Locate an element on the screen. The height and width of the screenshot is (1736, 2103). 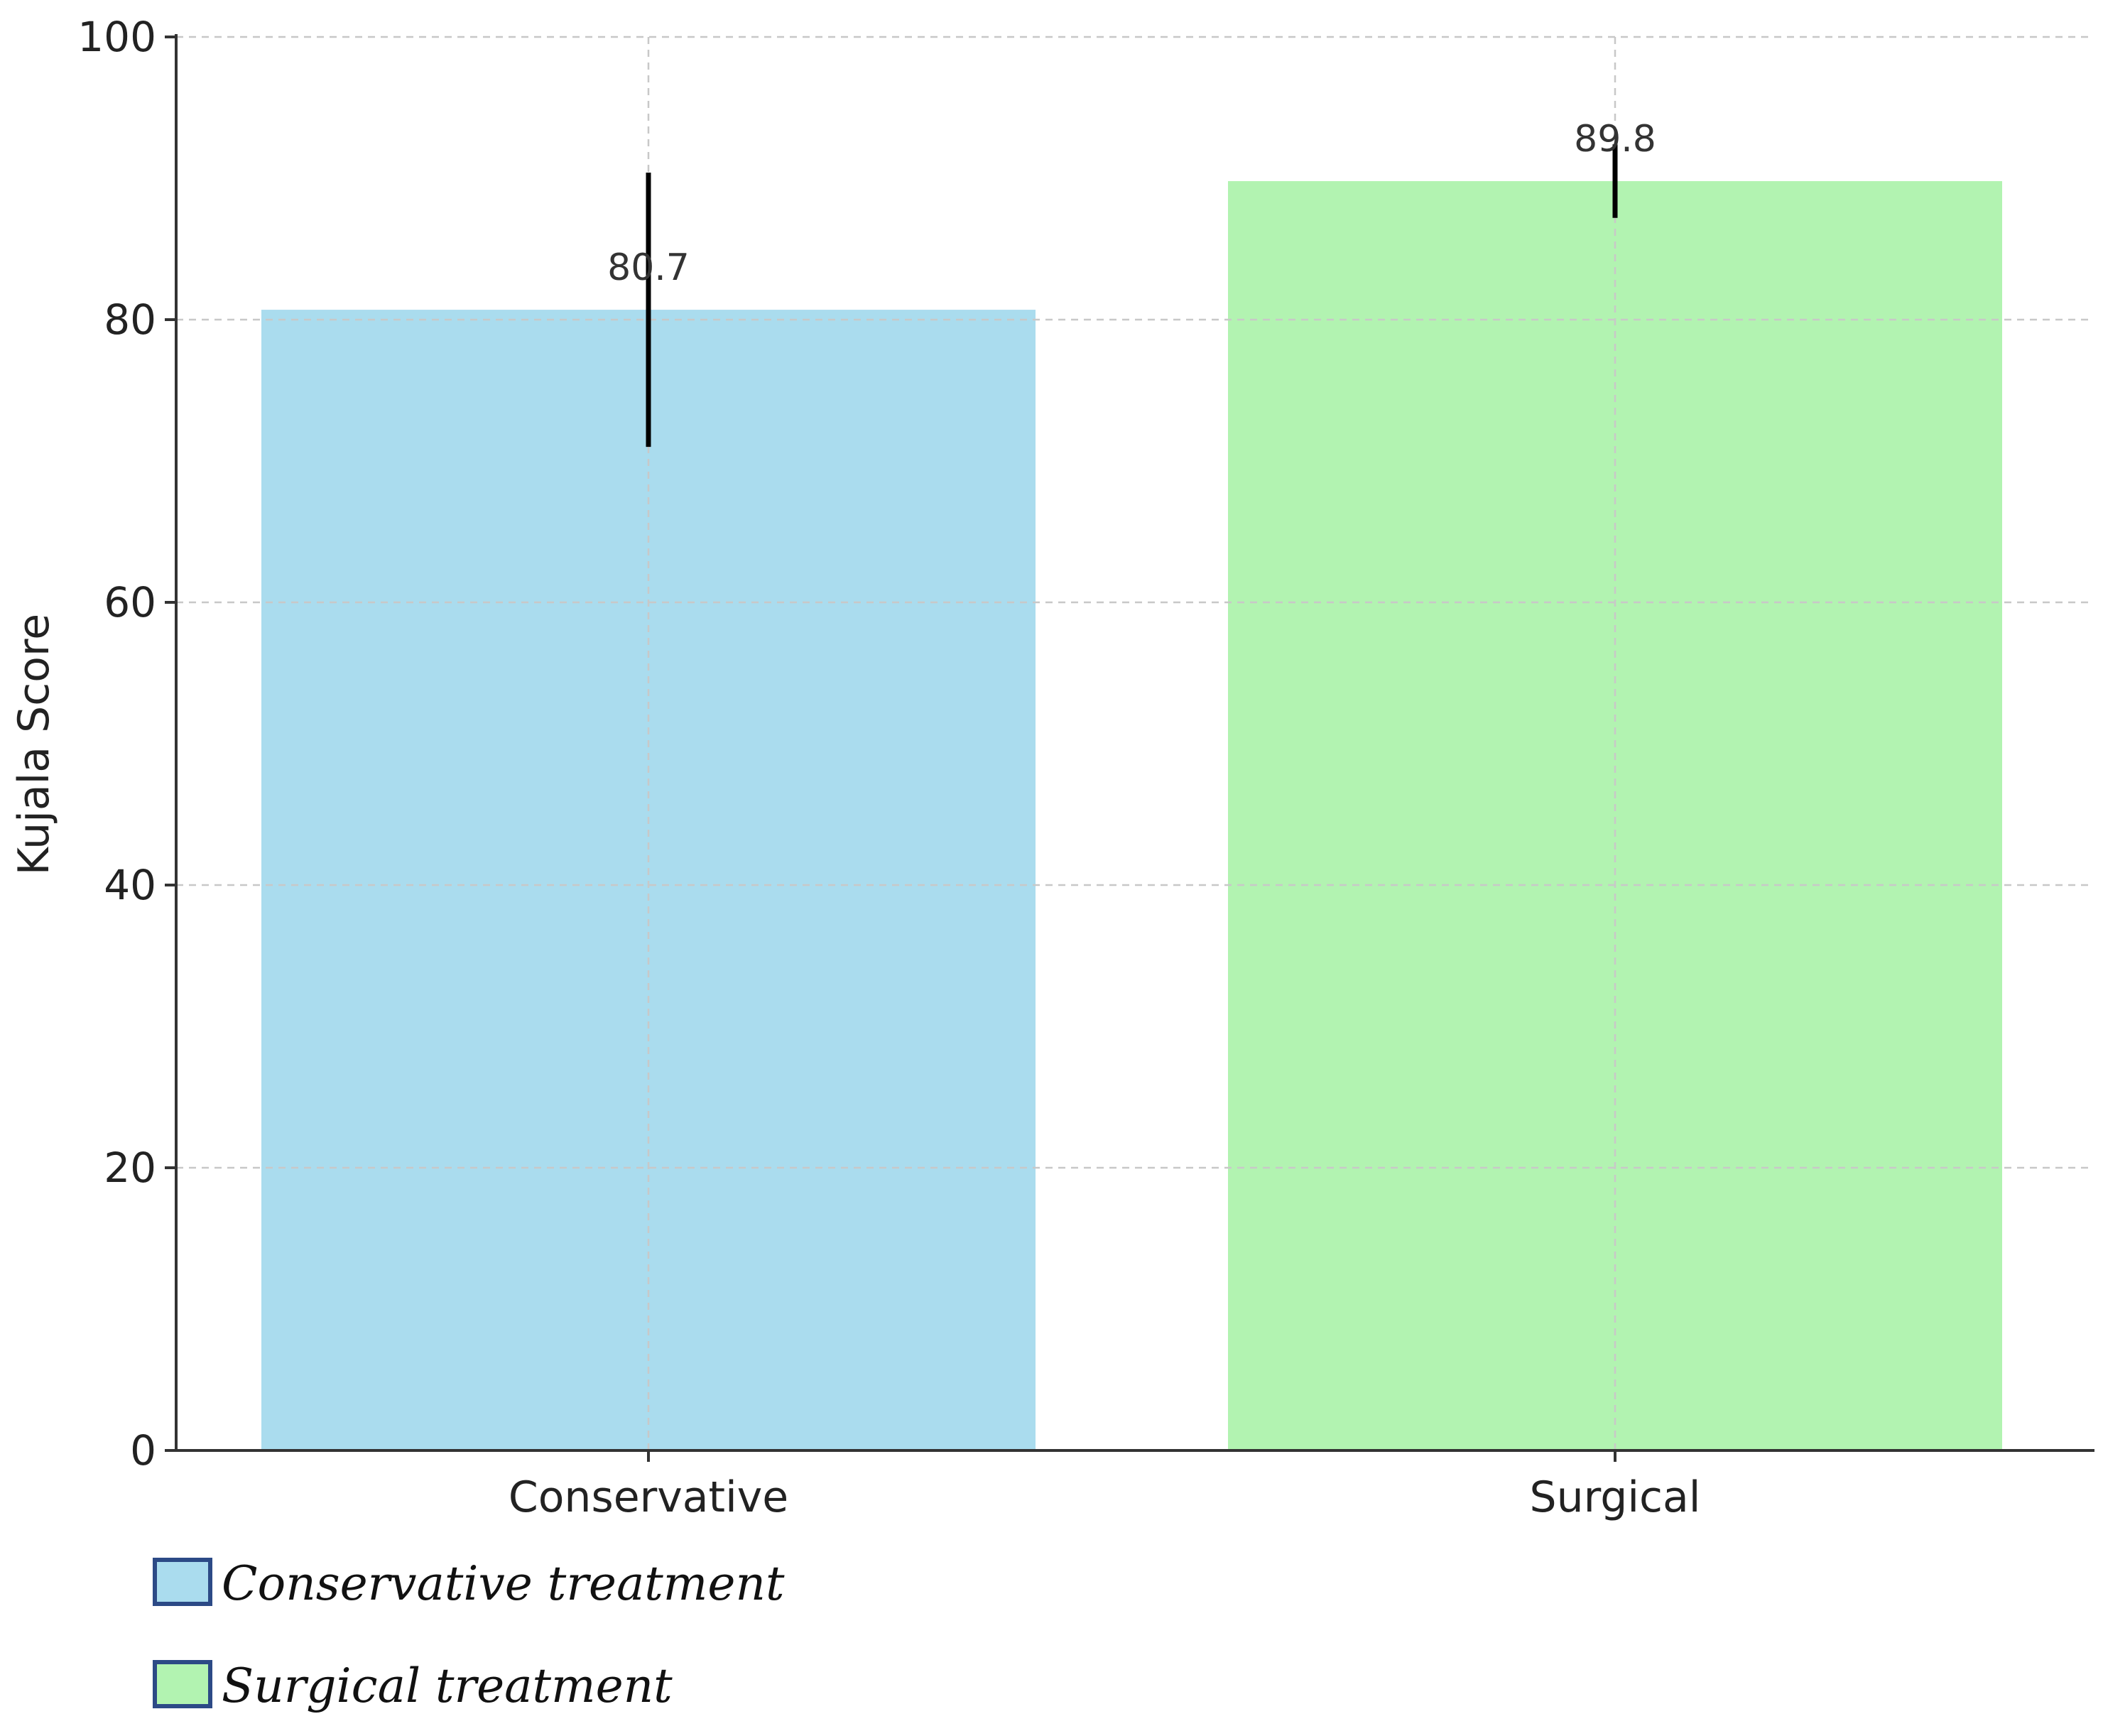
y-tick-label-80: 80 is located at coordinates (130, 319).